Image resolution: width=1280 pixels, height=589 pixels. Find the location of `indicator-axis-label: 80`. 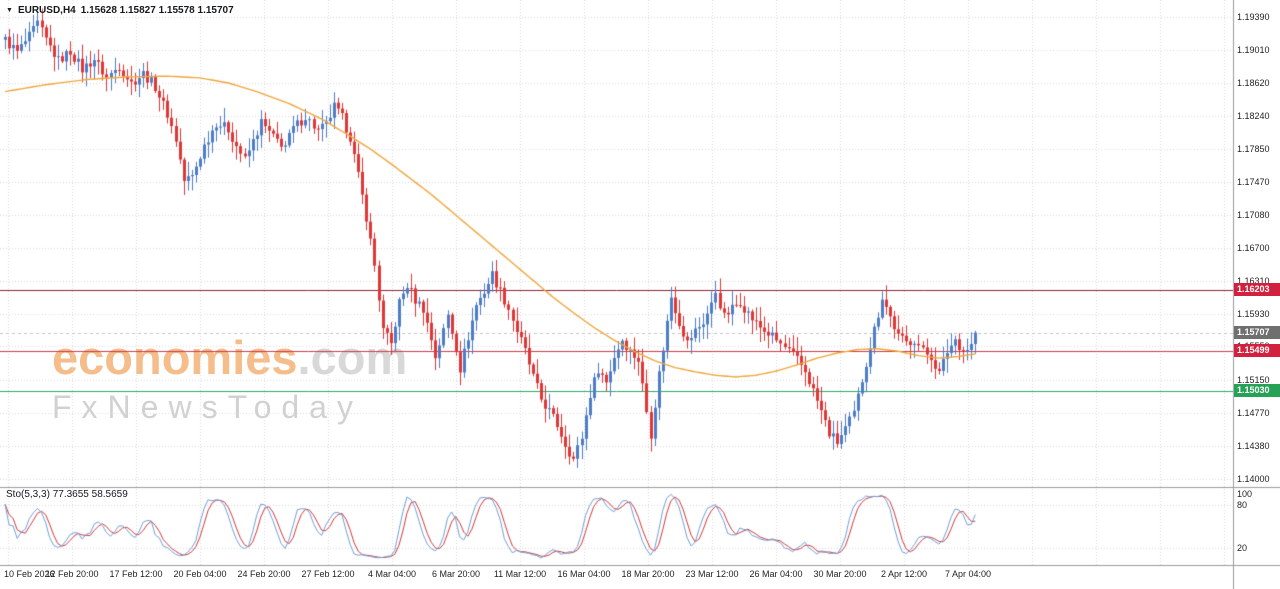

indicator-axis-label: 80 is located at coordinates (1242, 505).